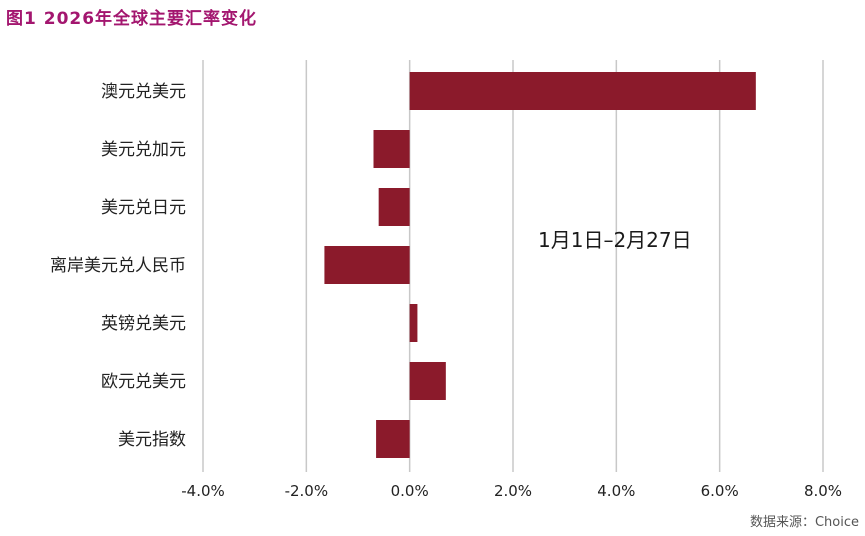  Describe the element at coordinates (203, 491) in the screenshot. I see `x-tick-label: -4.0%` at that location.